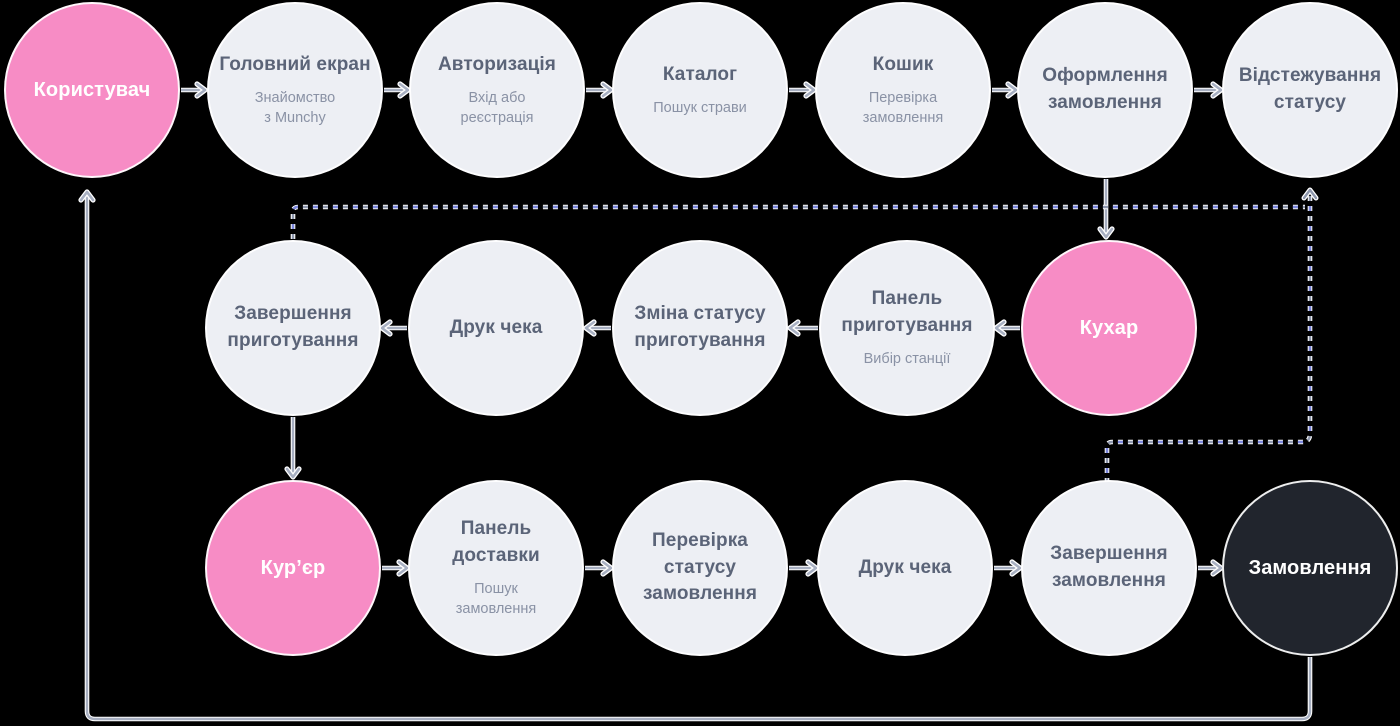  What do you see at coordinates (700, 74) in the screenshot?
I see `node-title: Каталог` at bounding box center [700, 74].